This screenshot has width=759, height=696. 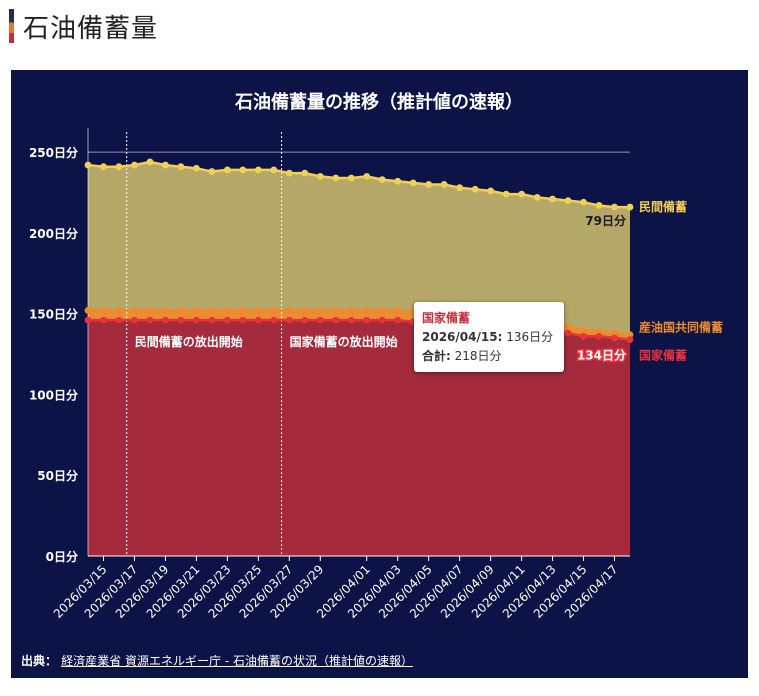 I want to click on series-label-national: 国家備蓄, so click(x=663, y=355).